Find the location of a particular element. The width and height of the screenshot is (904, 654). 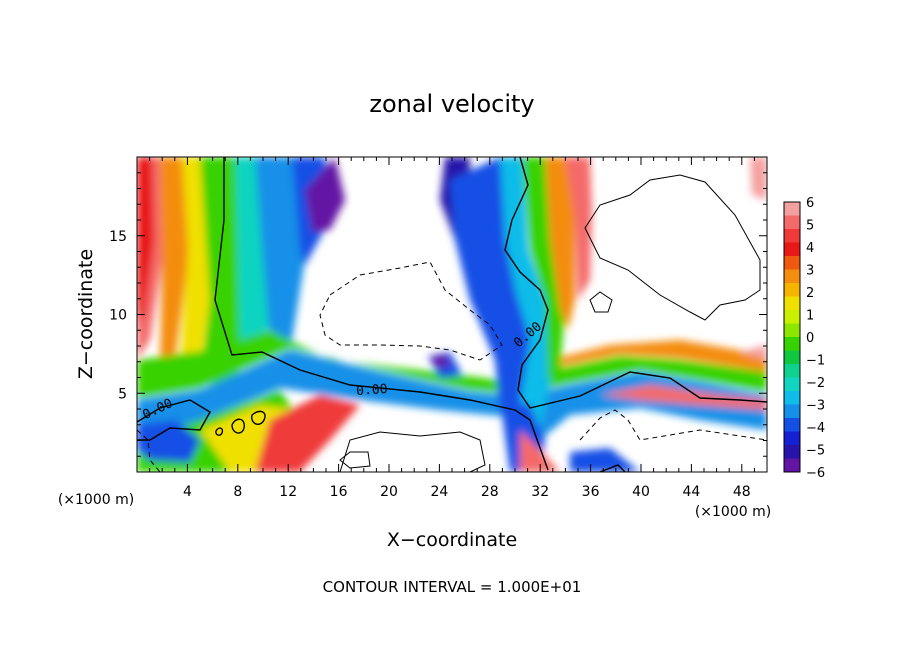

x-unit-label-right: (×1000 m) is located at coordinates (733, 512).